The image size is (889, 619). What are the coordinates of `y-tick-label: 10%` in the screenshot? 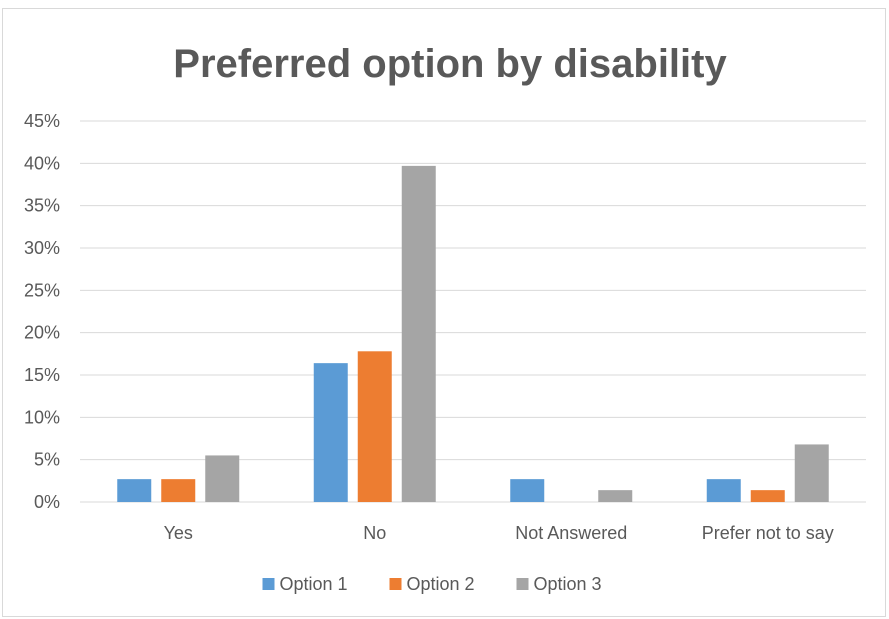 It's located at (42, 417).